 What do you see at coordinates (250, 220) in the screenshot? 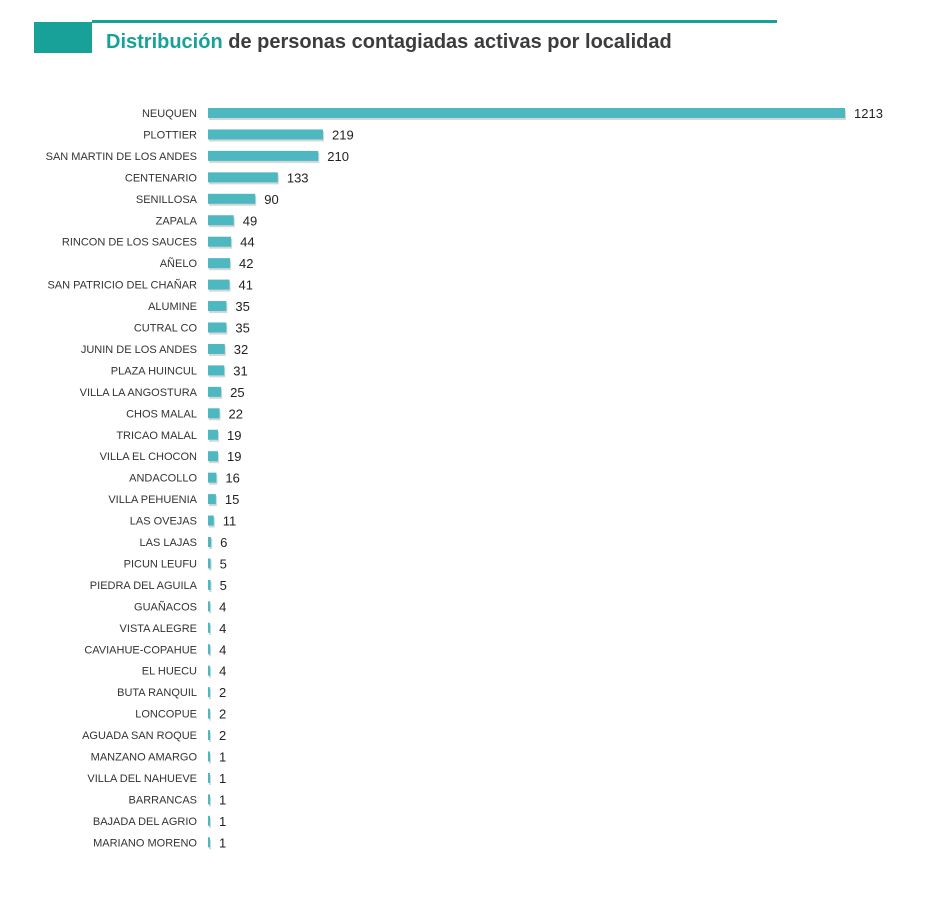
I see `value-label: 49` at bounding box center [250, 220].